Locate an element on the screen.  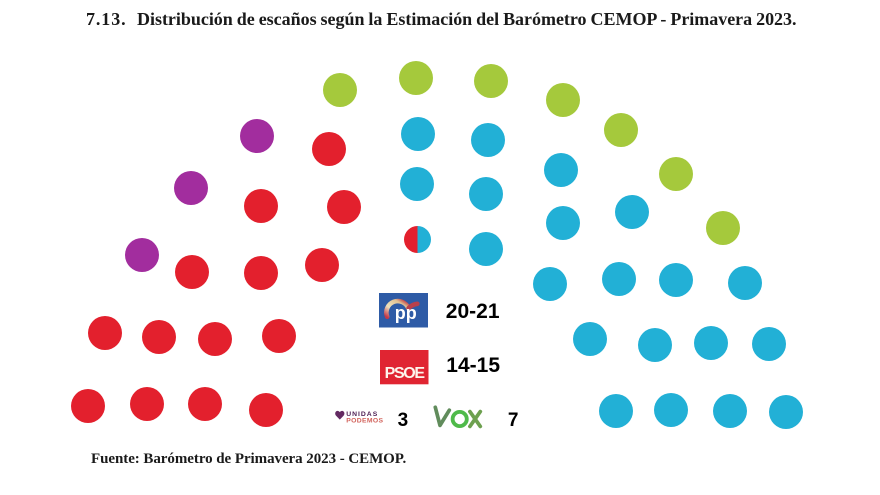
svg-text: PODEMOS is located at coordinates (364, 421).